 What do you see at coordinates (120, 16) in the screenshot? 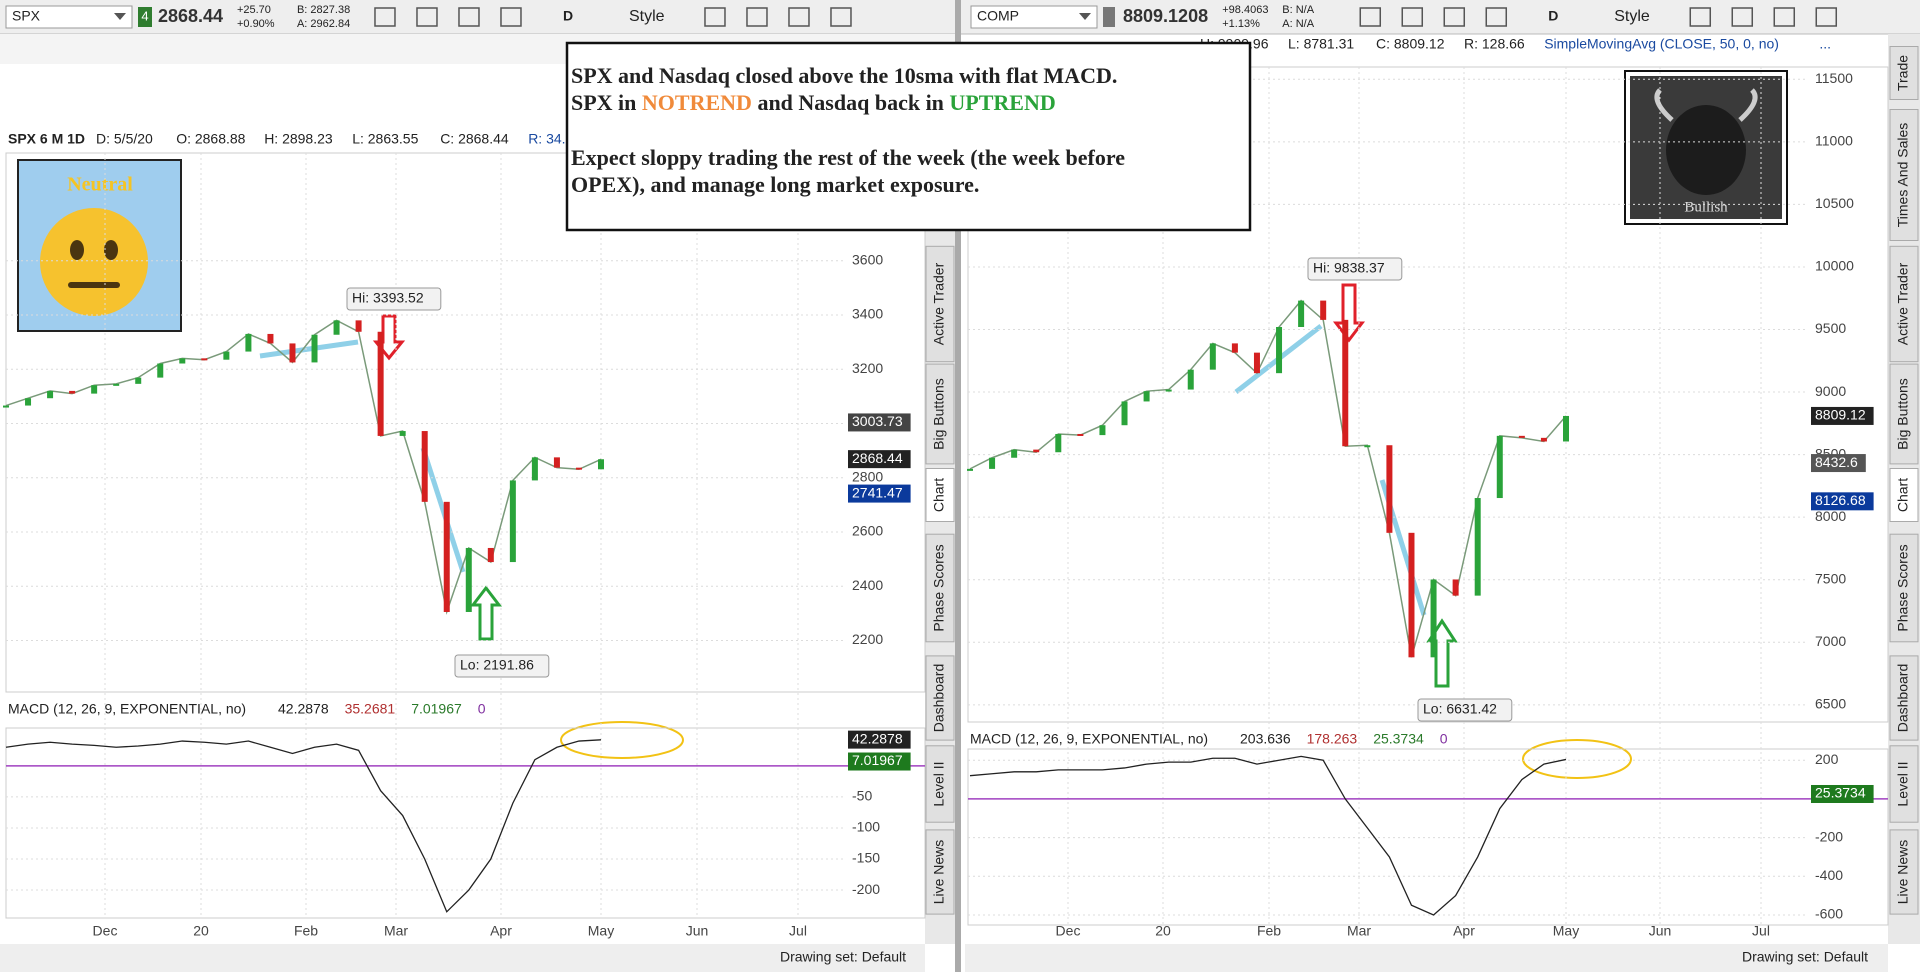
I see `dropdown` at bounding box center [120, 16].